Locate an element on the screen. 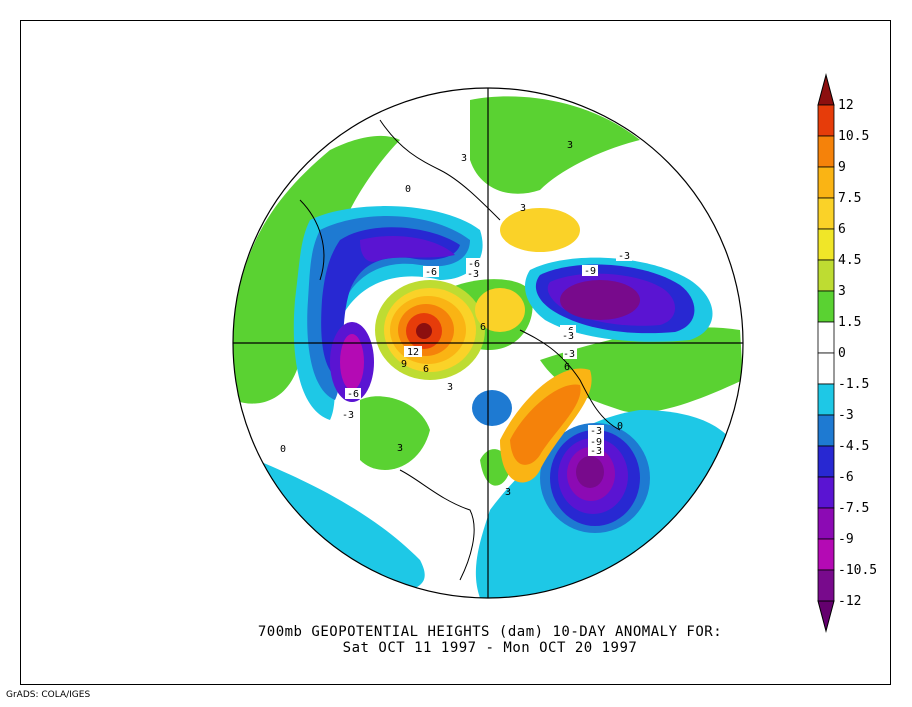 The image size is (912, 707). colorbar-tick-label: -12 is located at coordinates (849, 601).